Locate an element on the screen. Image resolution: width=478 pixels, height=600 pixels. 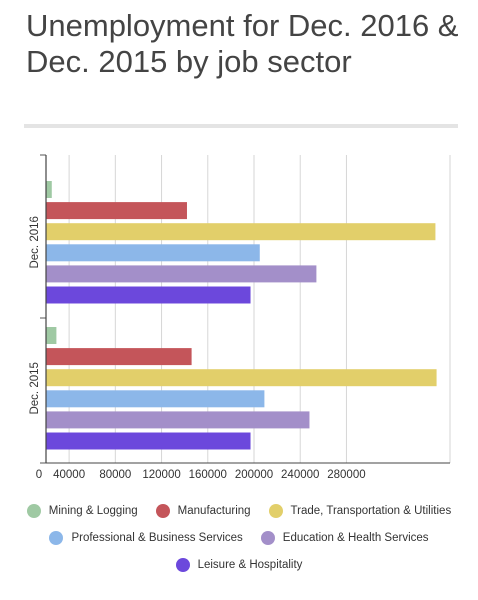
bar-mining-logging-dec-2016 is located at coordinates (49, 189).